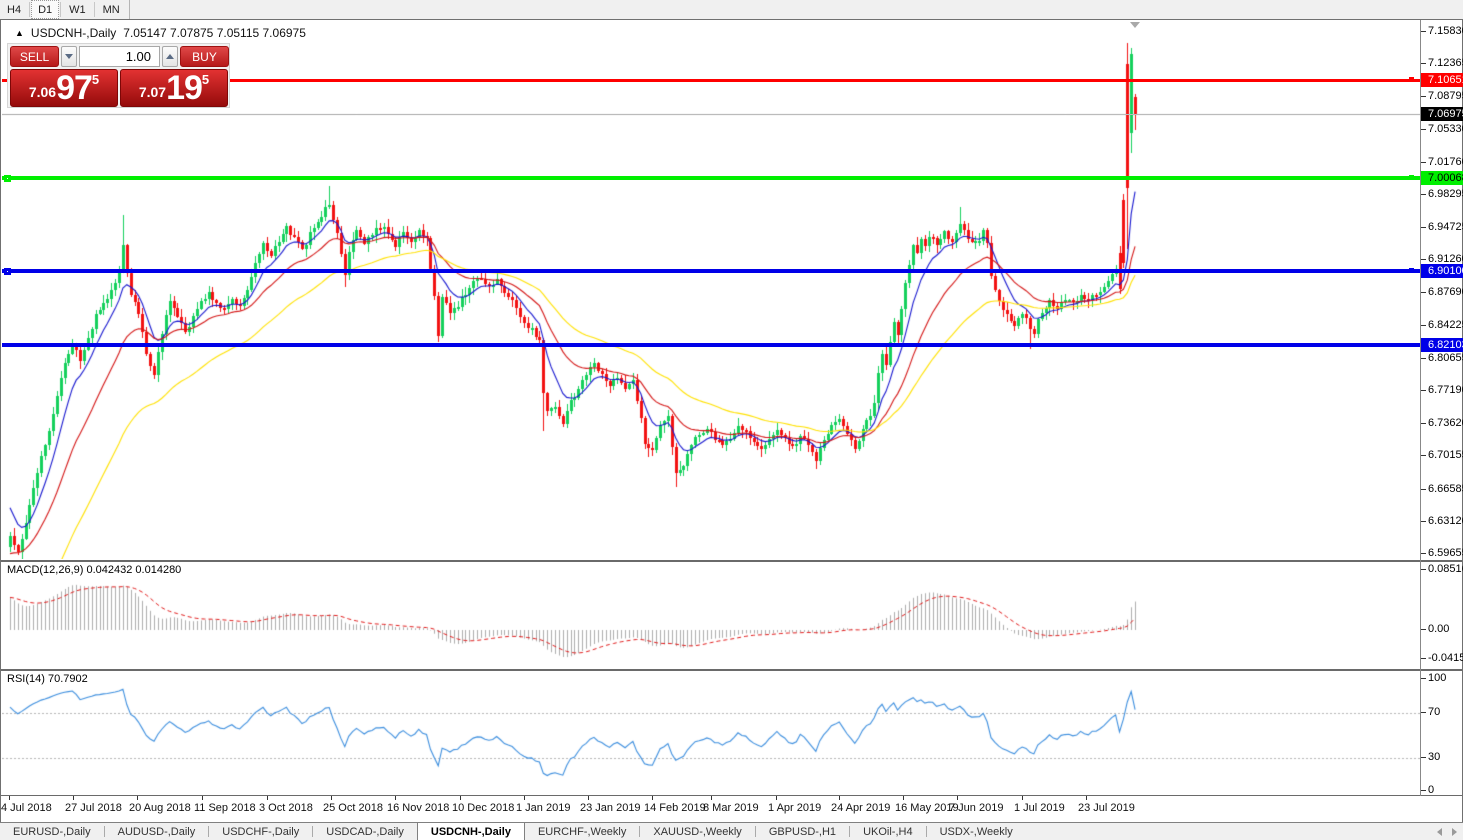 This screenshot has width=1463, height=840. What do you see at coordinates (45, 9) in the screenshot?
I see `timeframe-button-d1: D1` at bounding box center [45, 9].